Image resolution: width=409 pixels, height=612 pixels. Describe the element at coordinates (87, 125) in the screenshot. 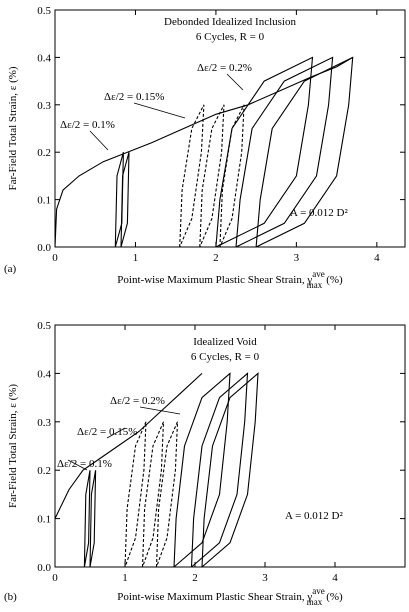

I see `annotation: Δε/2 = 0.1%` at that location.